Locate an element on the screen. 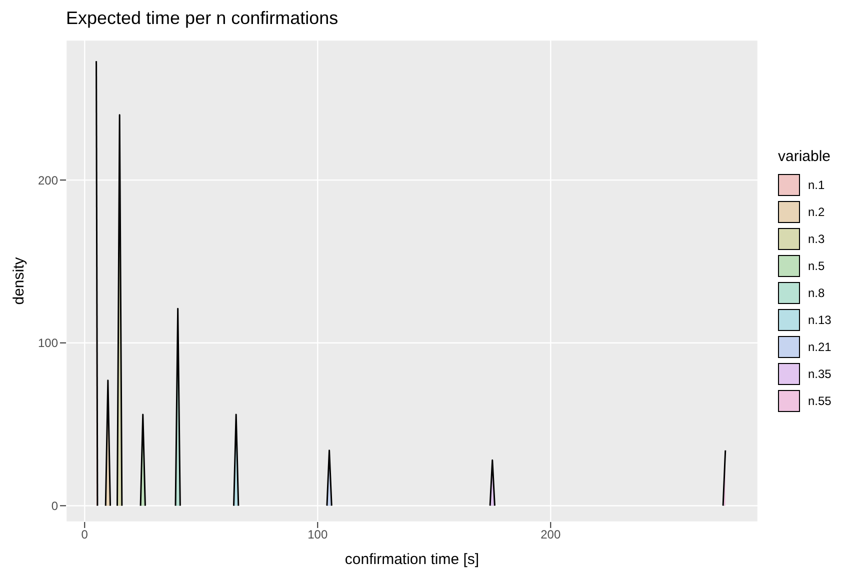 Image resolution: width=850 pixels, height=578 pixels. x-tick-label: 100 is located at coordinates (318, 535).